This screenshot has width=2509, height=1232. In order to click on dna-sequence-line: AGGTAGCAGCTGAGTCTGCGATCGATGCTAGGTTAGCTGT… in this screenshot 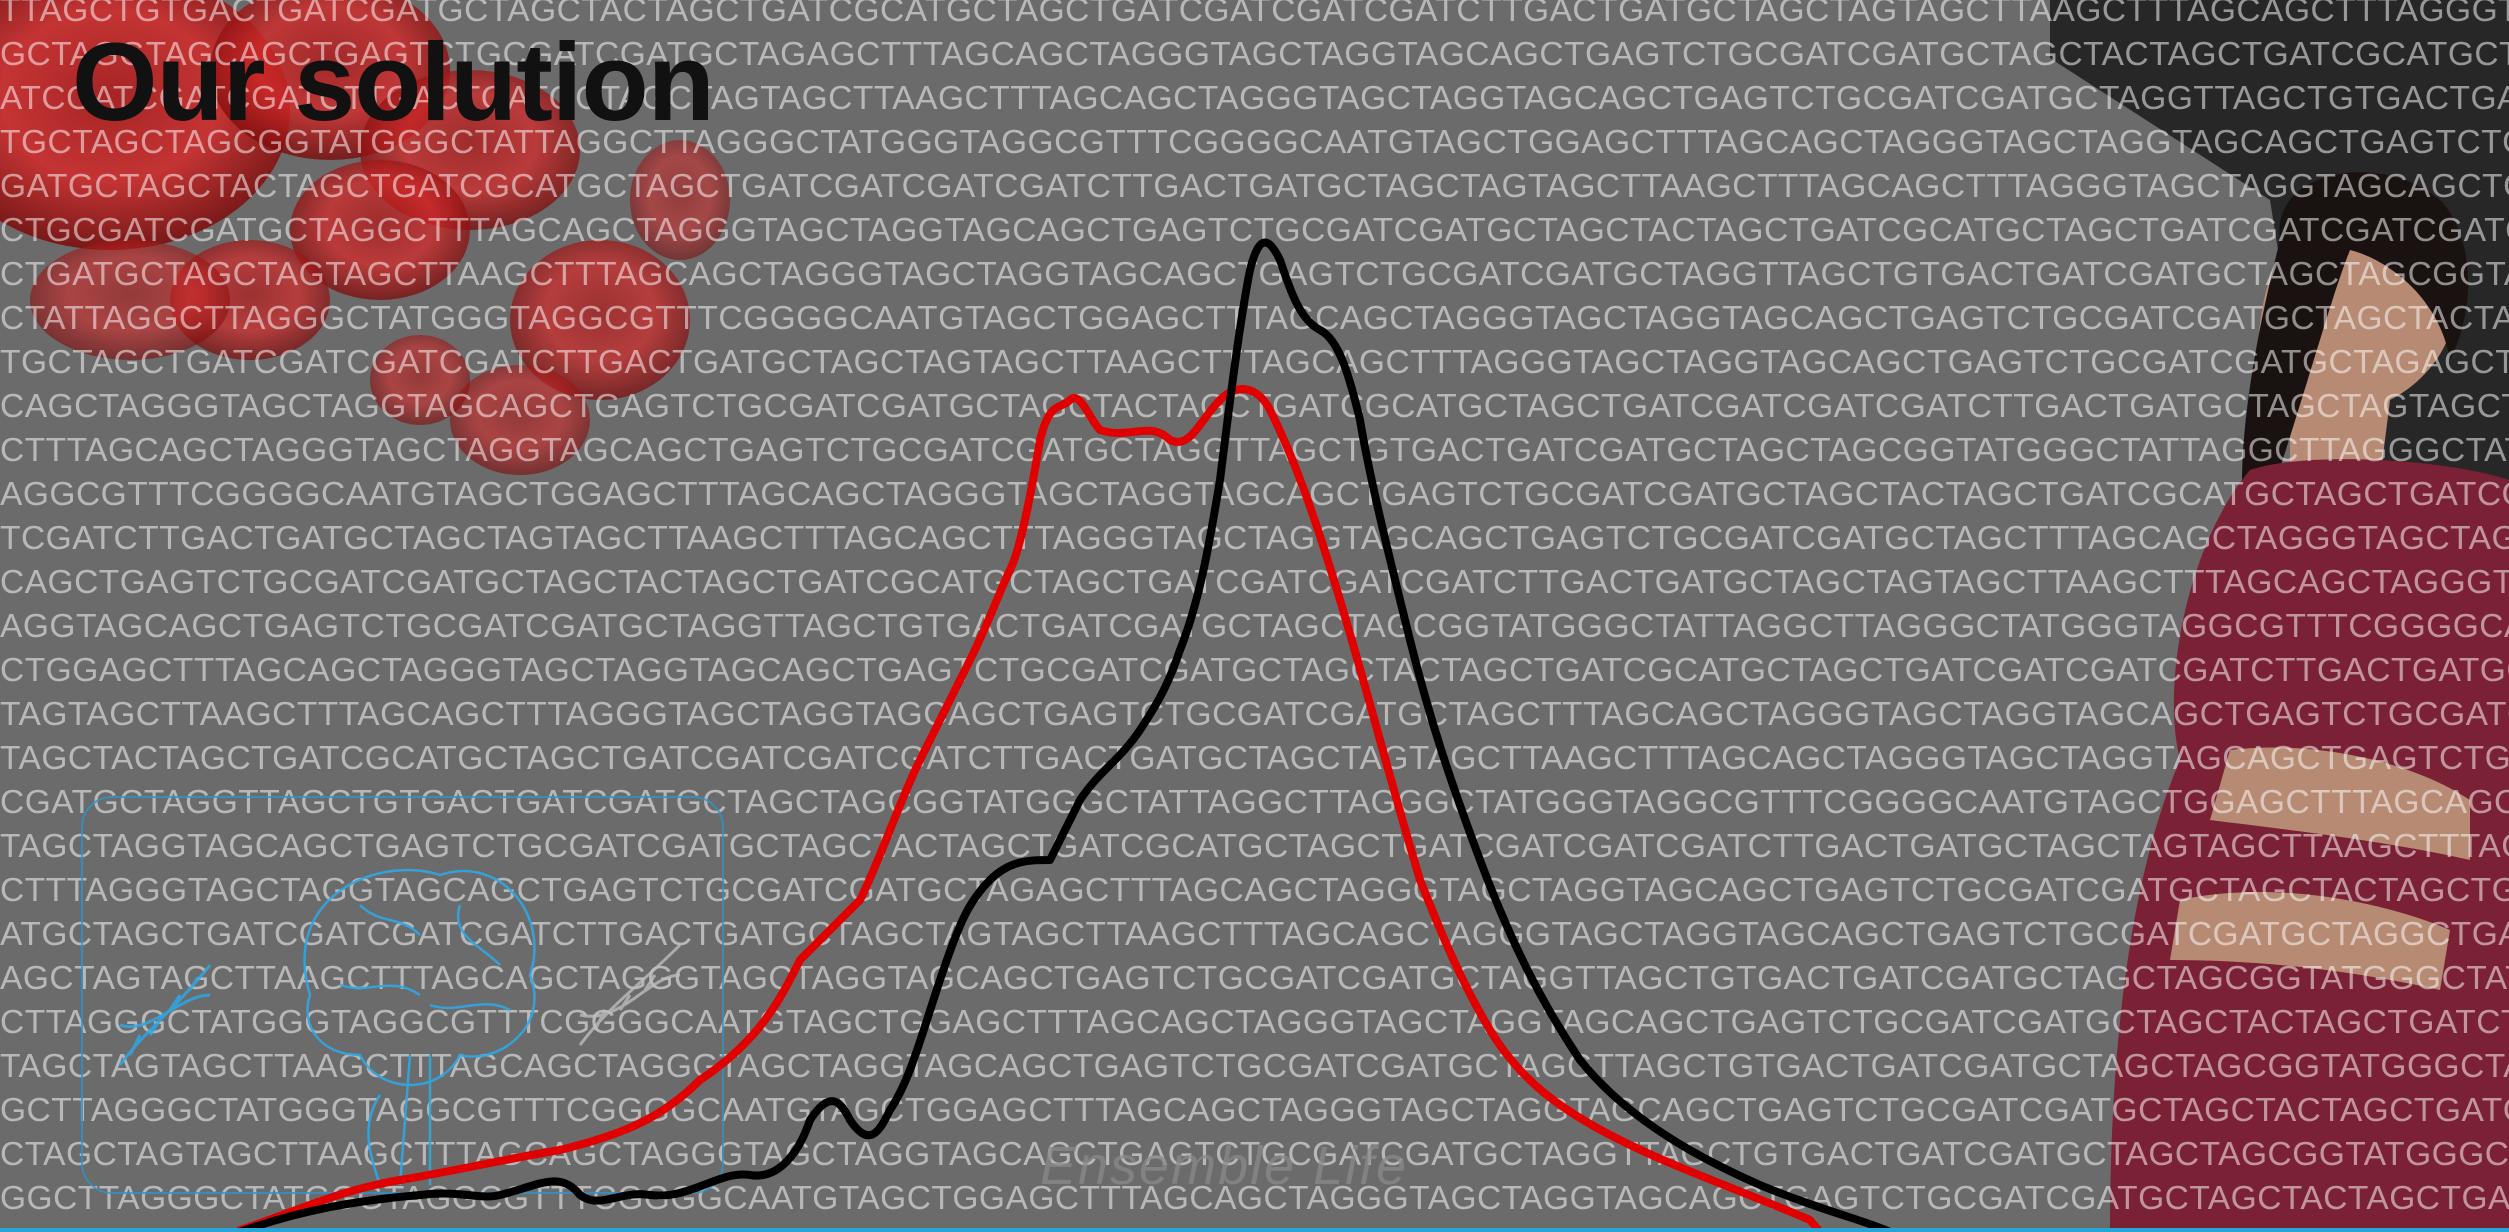, I will do `click(1254, 626)`.